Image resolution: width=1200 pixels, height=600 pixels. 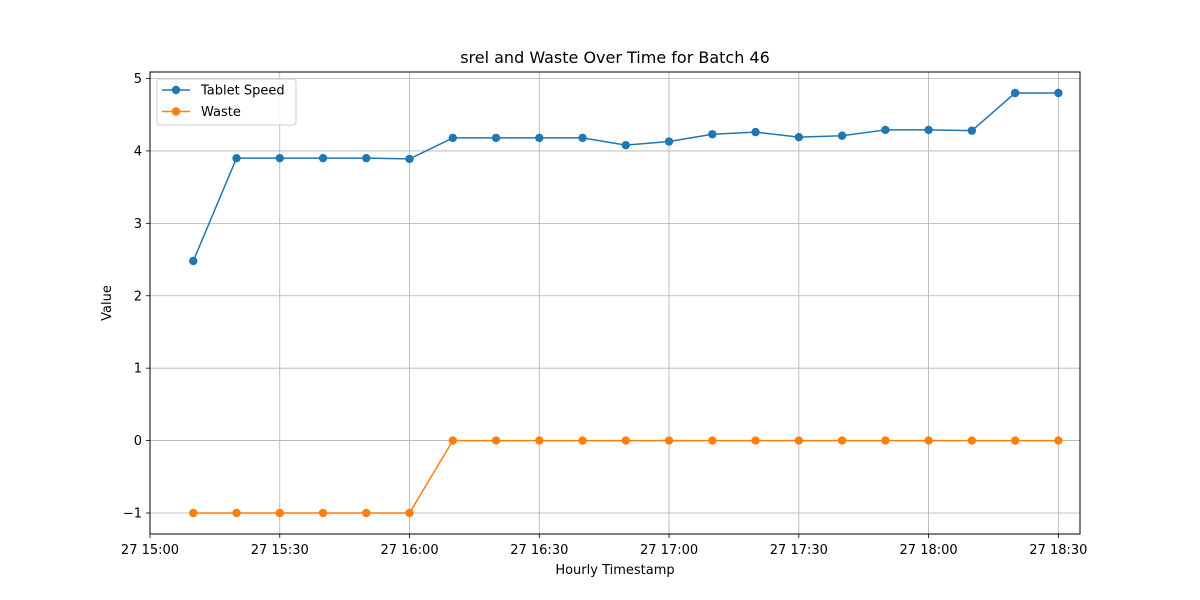 What do you see at coordinates (138, 79) in the screenshot?
I see `y-tick-label: 5` at bounding box center [138, 79].